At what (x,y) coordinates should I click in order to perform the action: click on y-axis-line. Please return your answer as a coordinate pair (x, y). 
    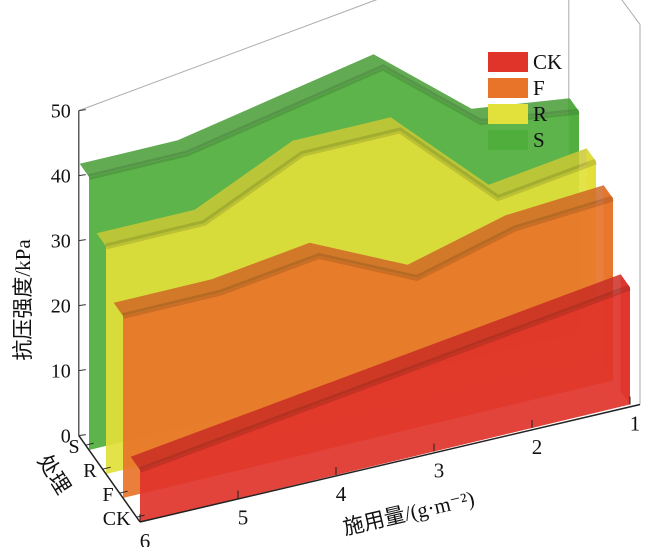
    Looking at the image, I should click on (109, 479).